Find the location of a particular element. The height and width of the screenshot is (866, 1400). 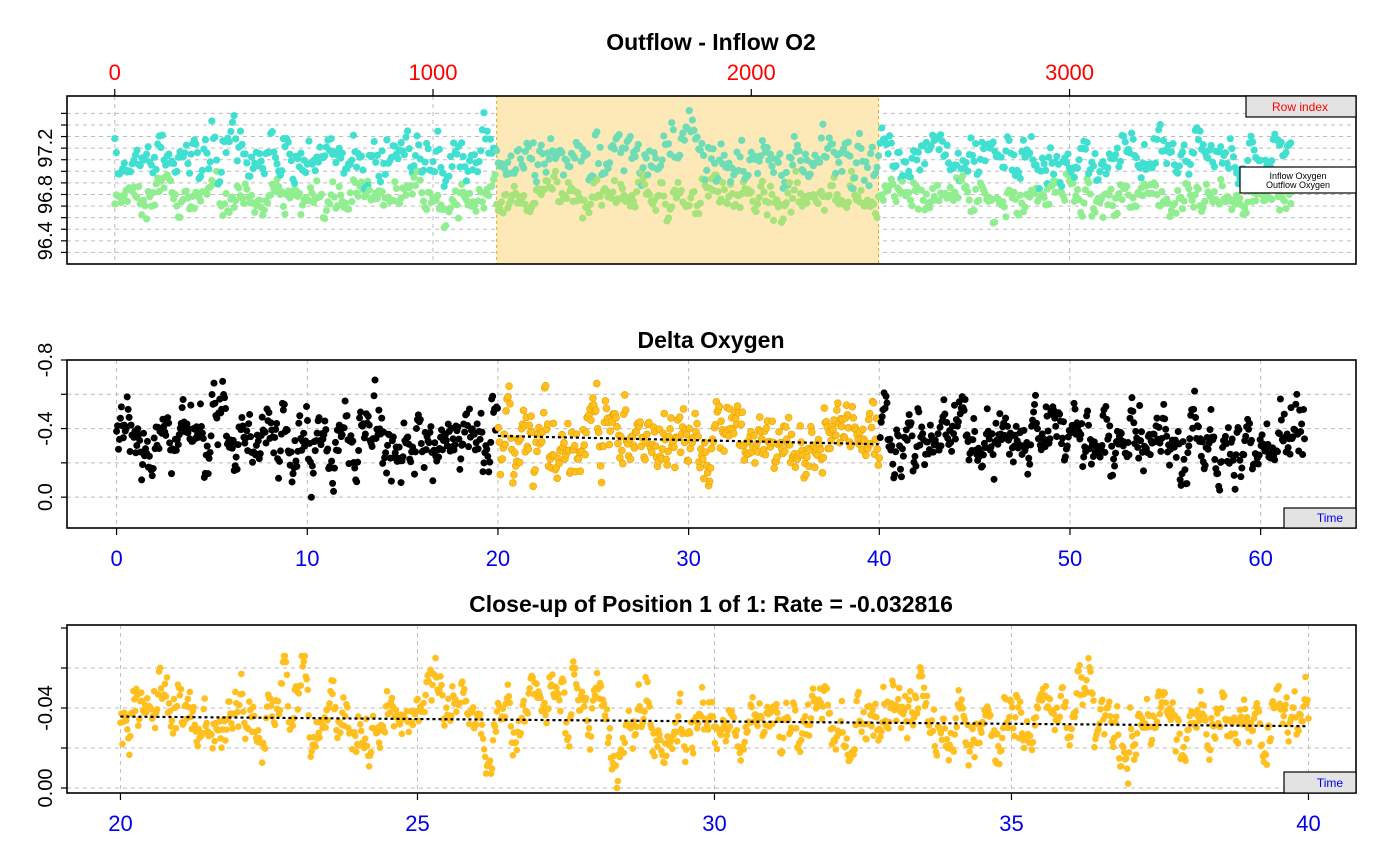

panel3-x-tick-label: 30 is located at coordinates (714, 823).